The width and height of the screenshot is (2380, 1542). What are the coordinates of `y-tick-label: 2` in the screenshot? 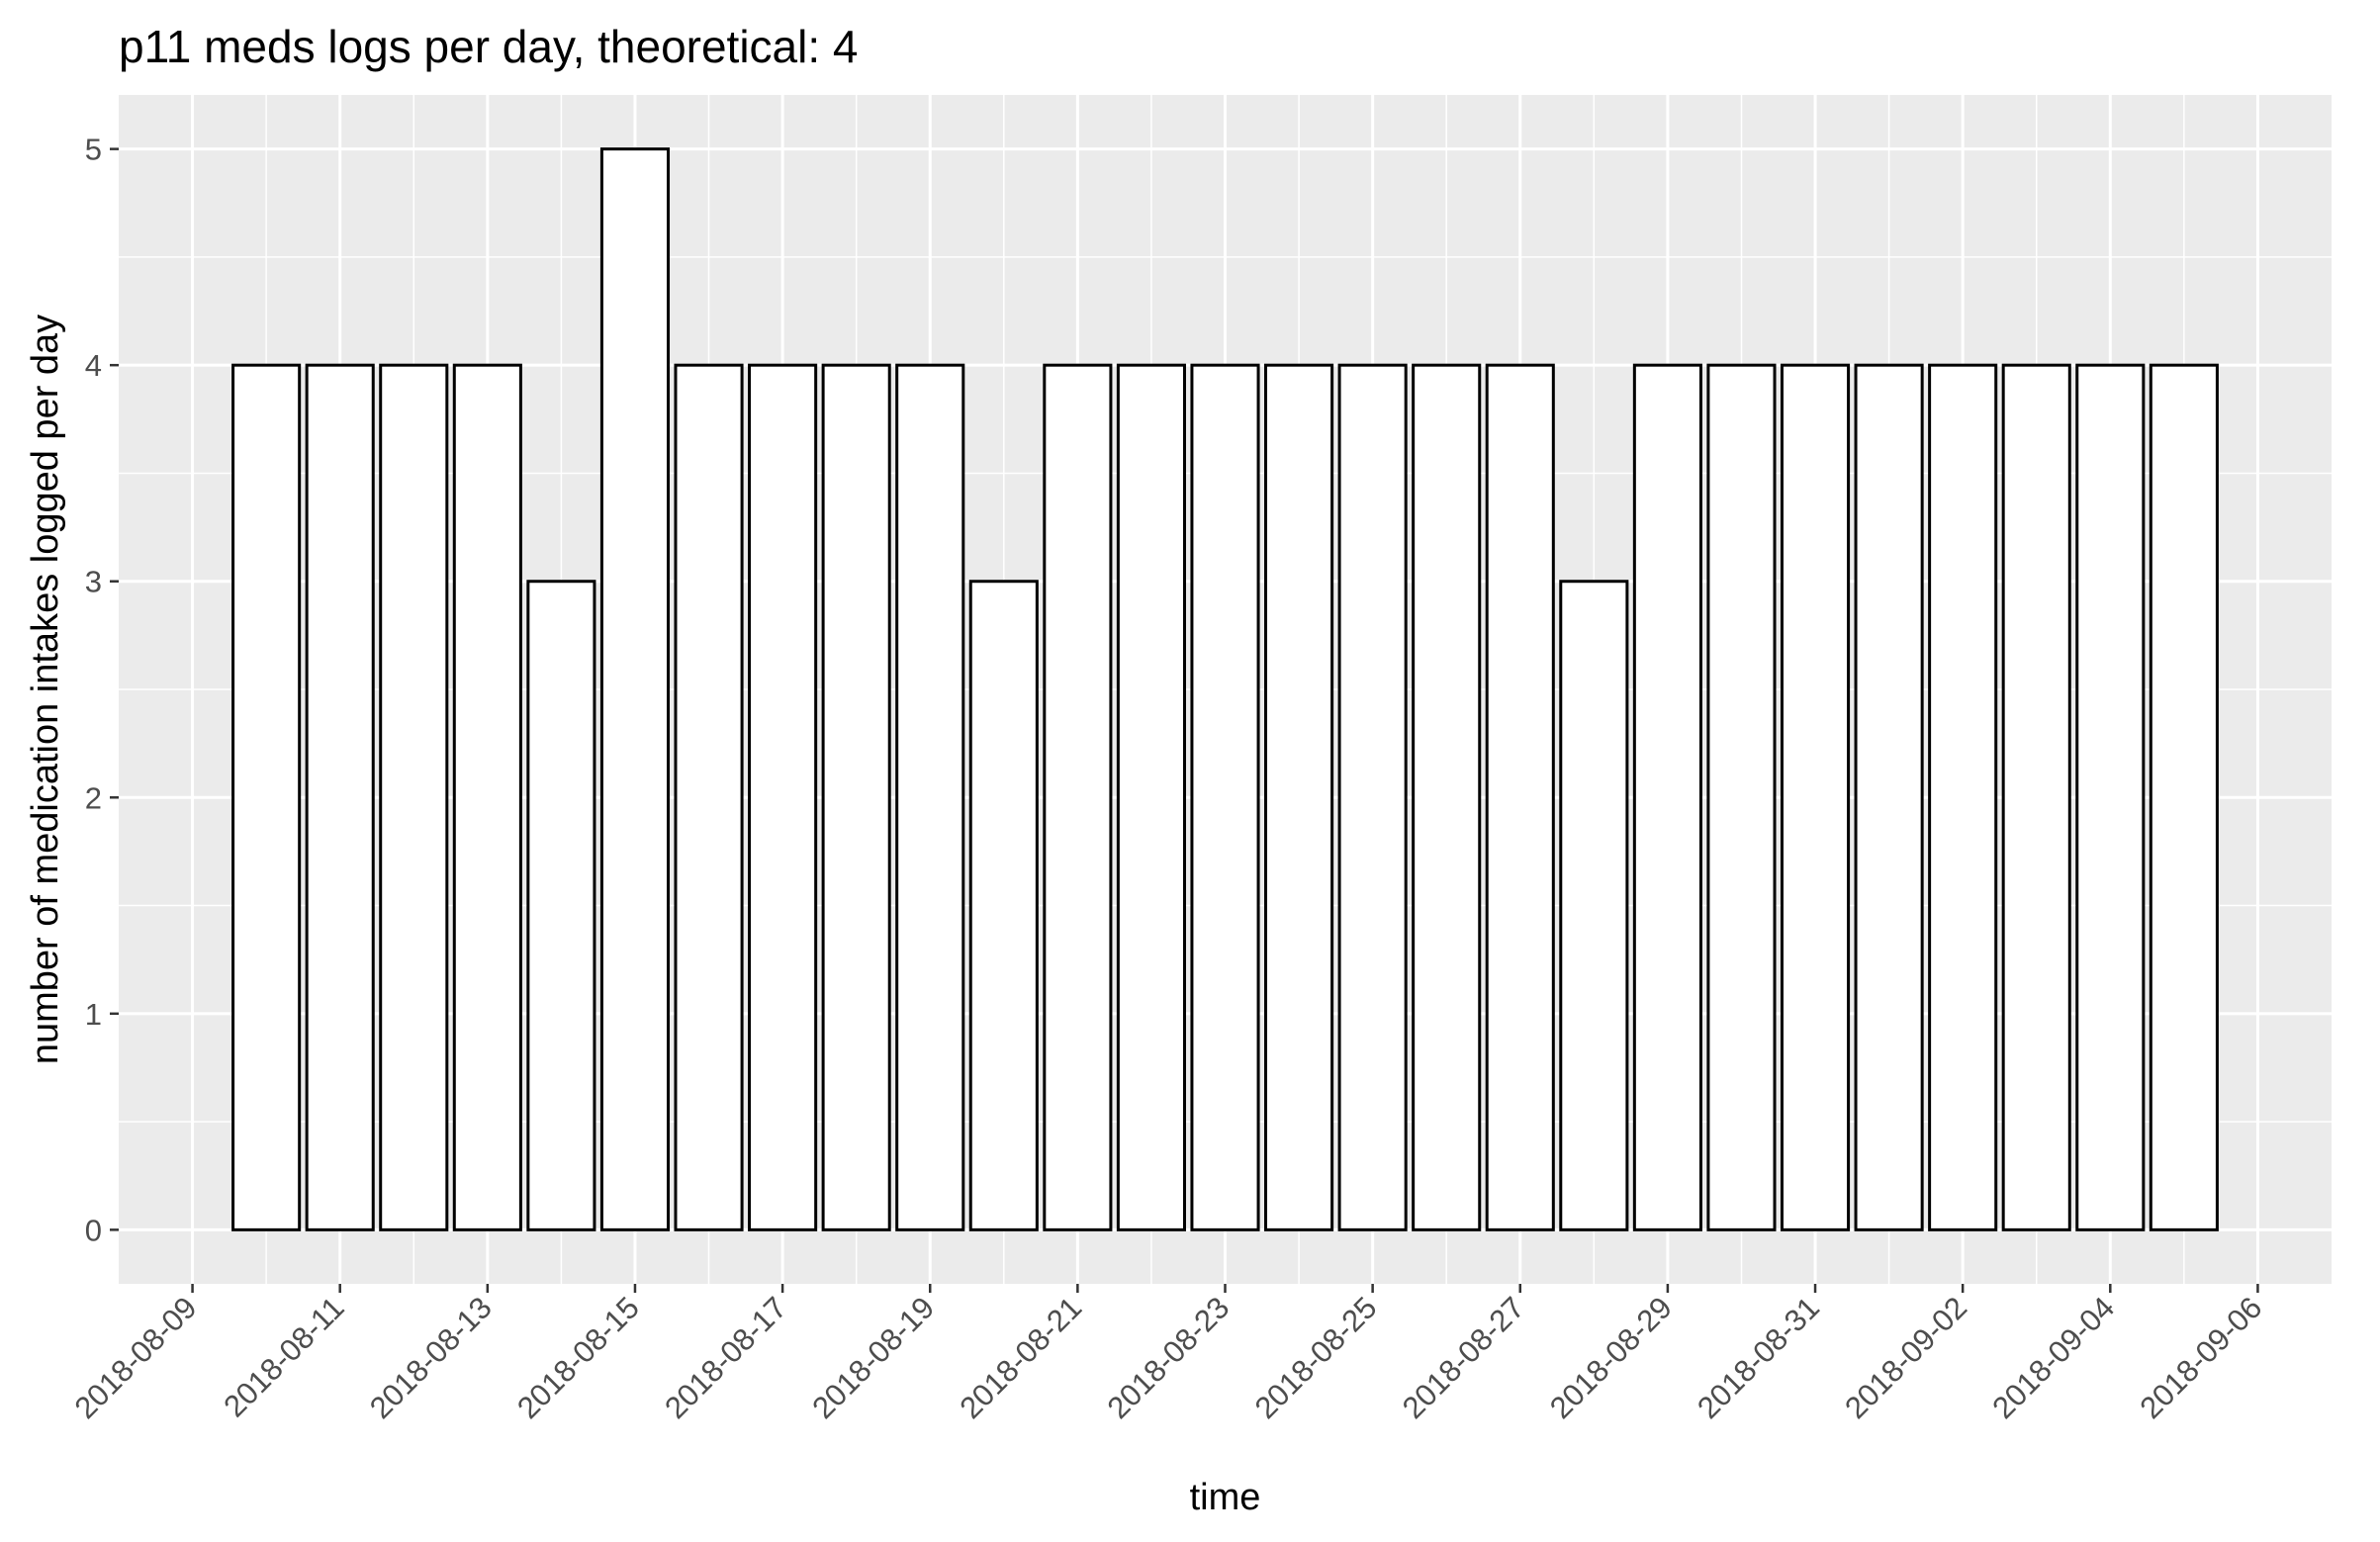 It's located at (93, 797).